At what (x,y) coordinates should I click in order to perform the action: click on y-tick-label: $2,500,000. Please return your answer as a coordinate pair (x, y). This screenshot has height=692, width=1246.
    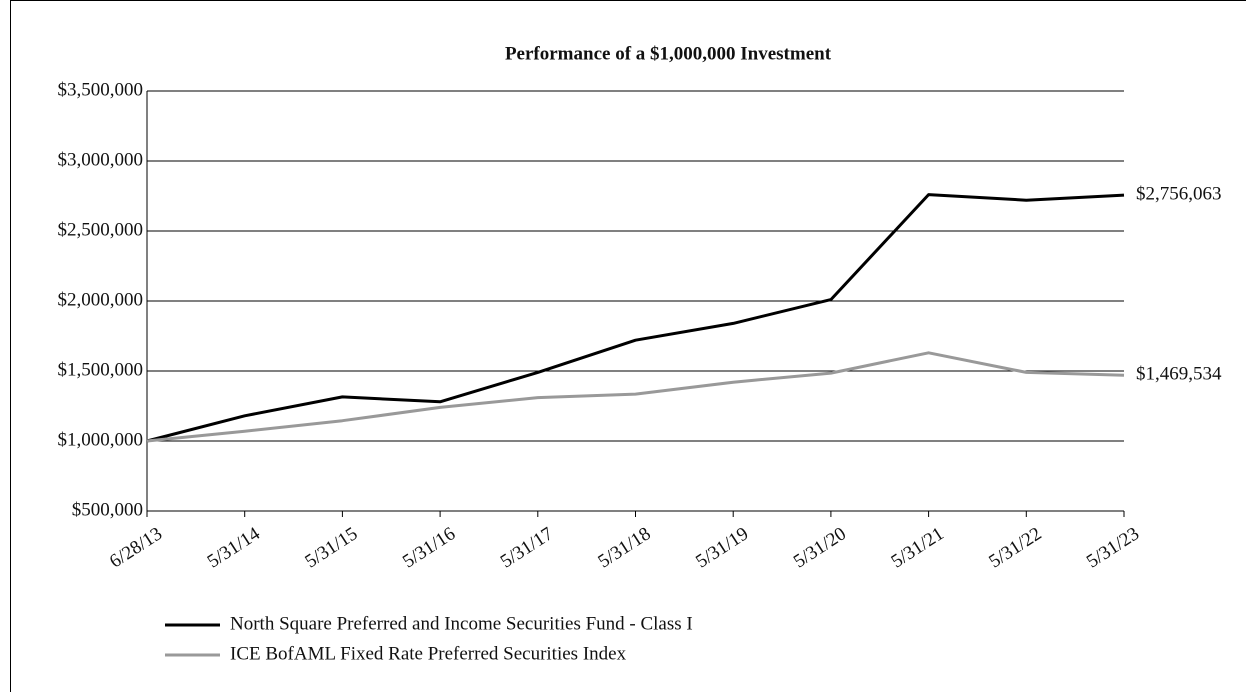
    Looking at the image, I should click on (101, 229).